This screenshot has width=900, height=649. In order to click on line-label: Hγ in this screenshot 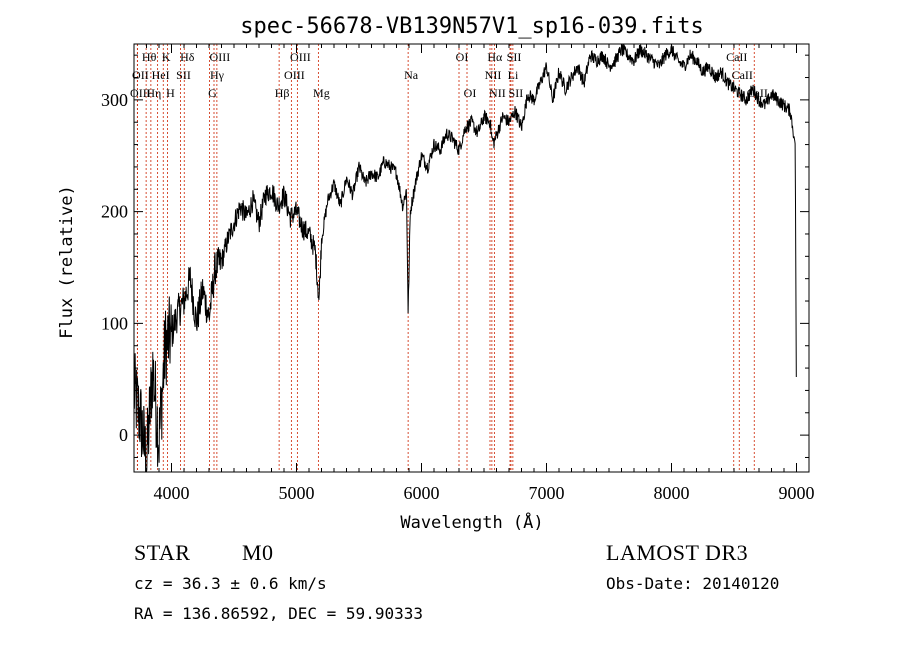, I will do `click(217, 75)`.